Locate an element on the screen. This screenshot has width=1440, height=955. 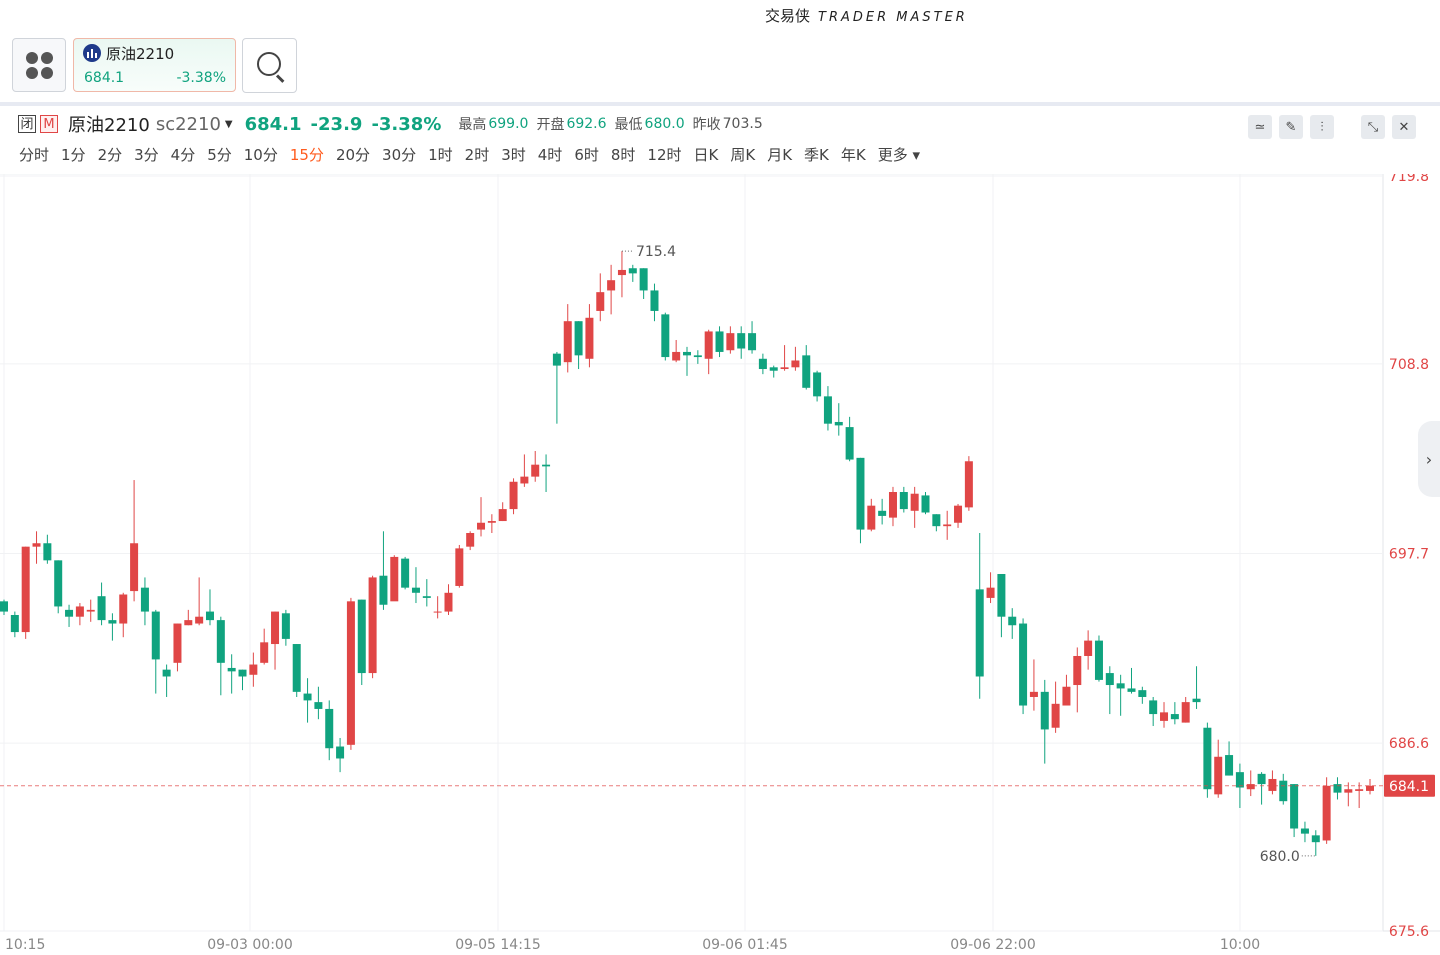
symbol-tab-change-pct: -3.38% is located at coordinates (201, 78).